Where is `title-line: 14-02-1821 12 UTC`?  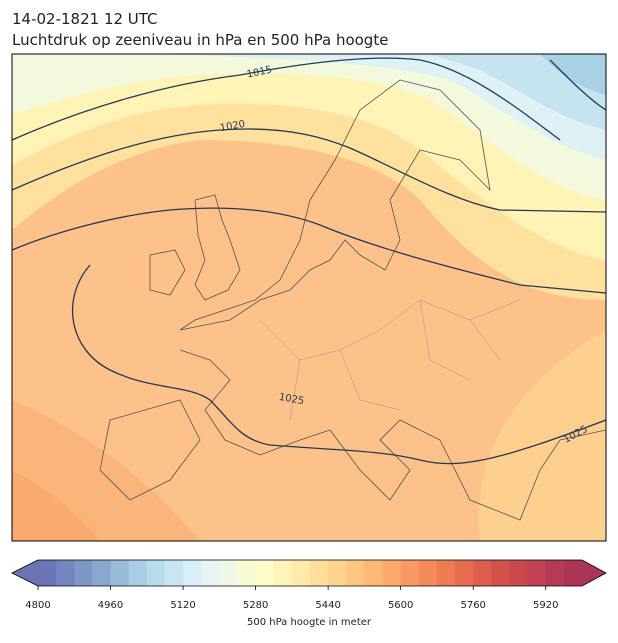
title-line: 14-02-1821 12 UTC is located at coordinates (85, 19).